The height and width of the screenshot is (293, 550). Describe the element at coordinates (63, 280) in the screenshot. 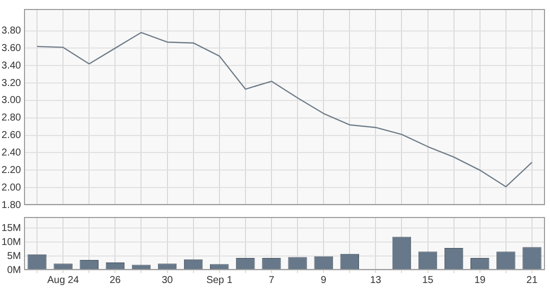

I see `x-tick-label: Aug 24` at that location.